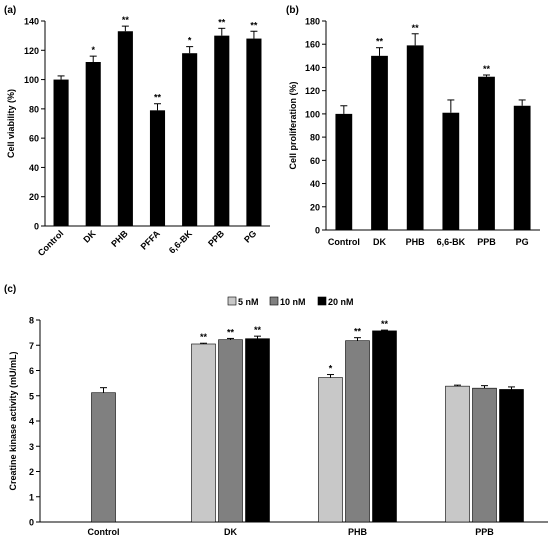  Describe the element at coordinates (11, 123) in the screenshot. I see `chart-a-y-axis-title: Cell viability (%)` at that location.